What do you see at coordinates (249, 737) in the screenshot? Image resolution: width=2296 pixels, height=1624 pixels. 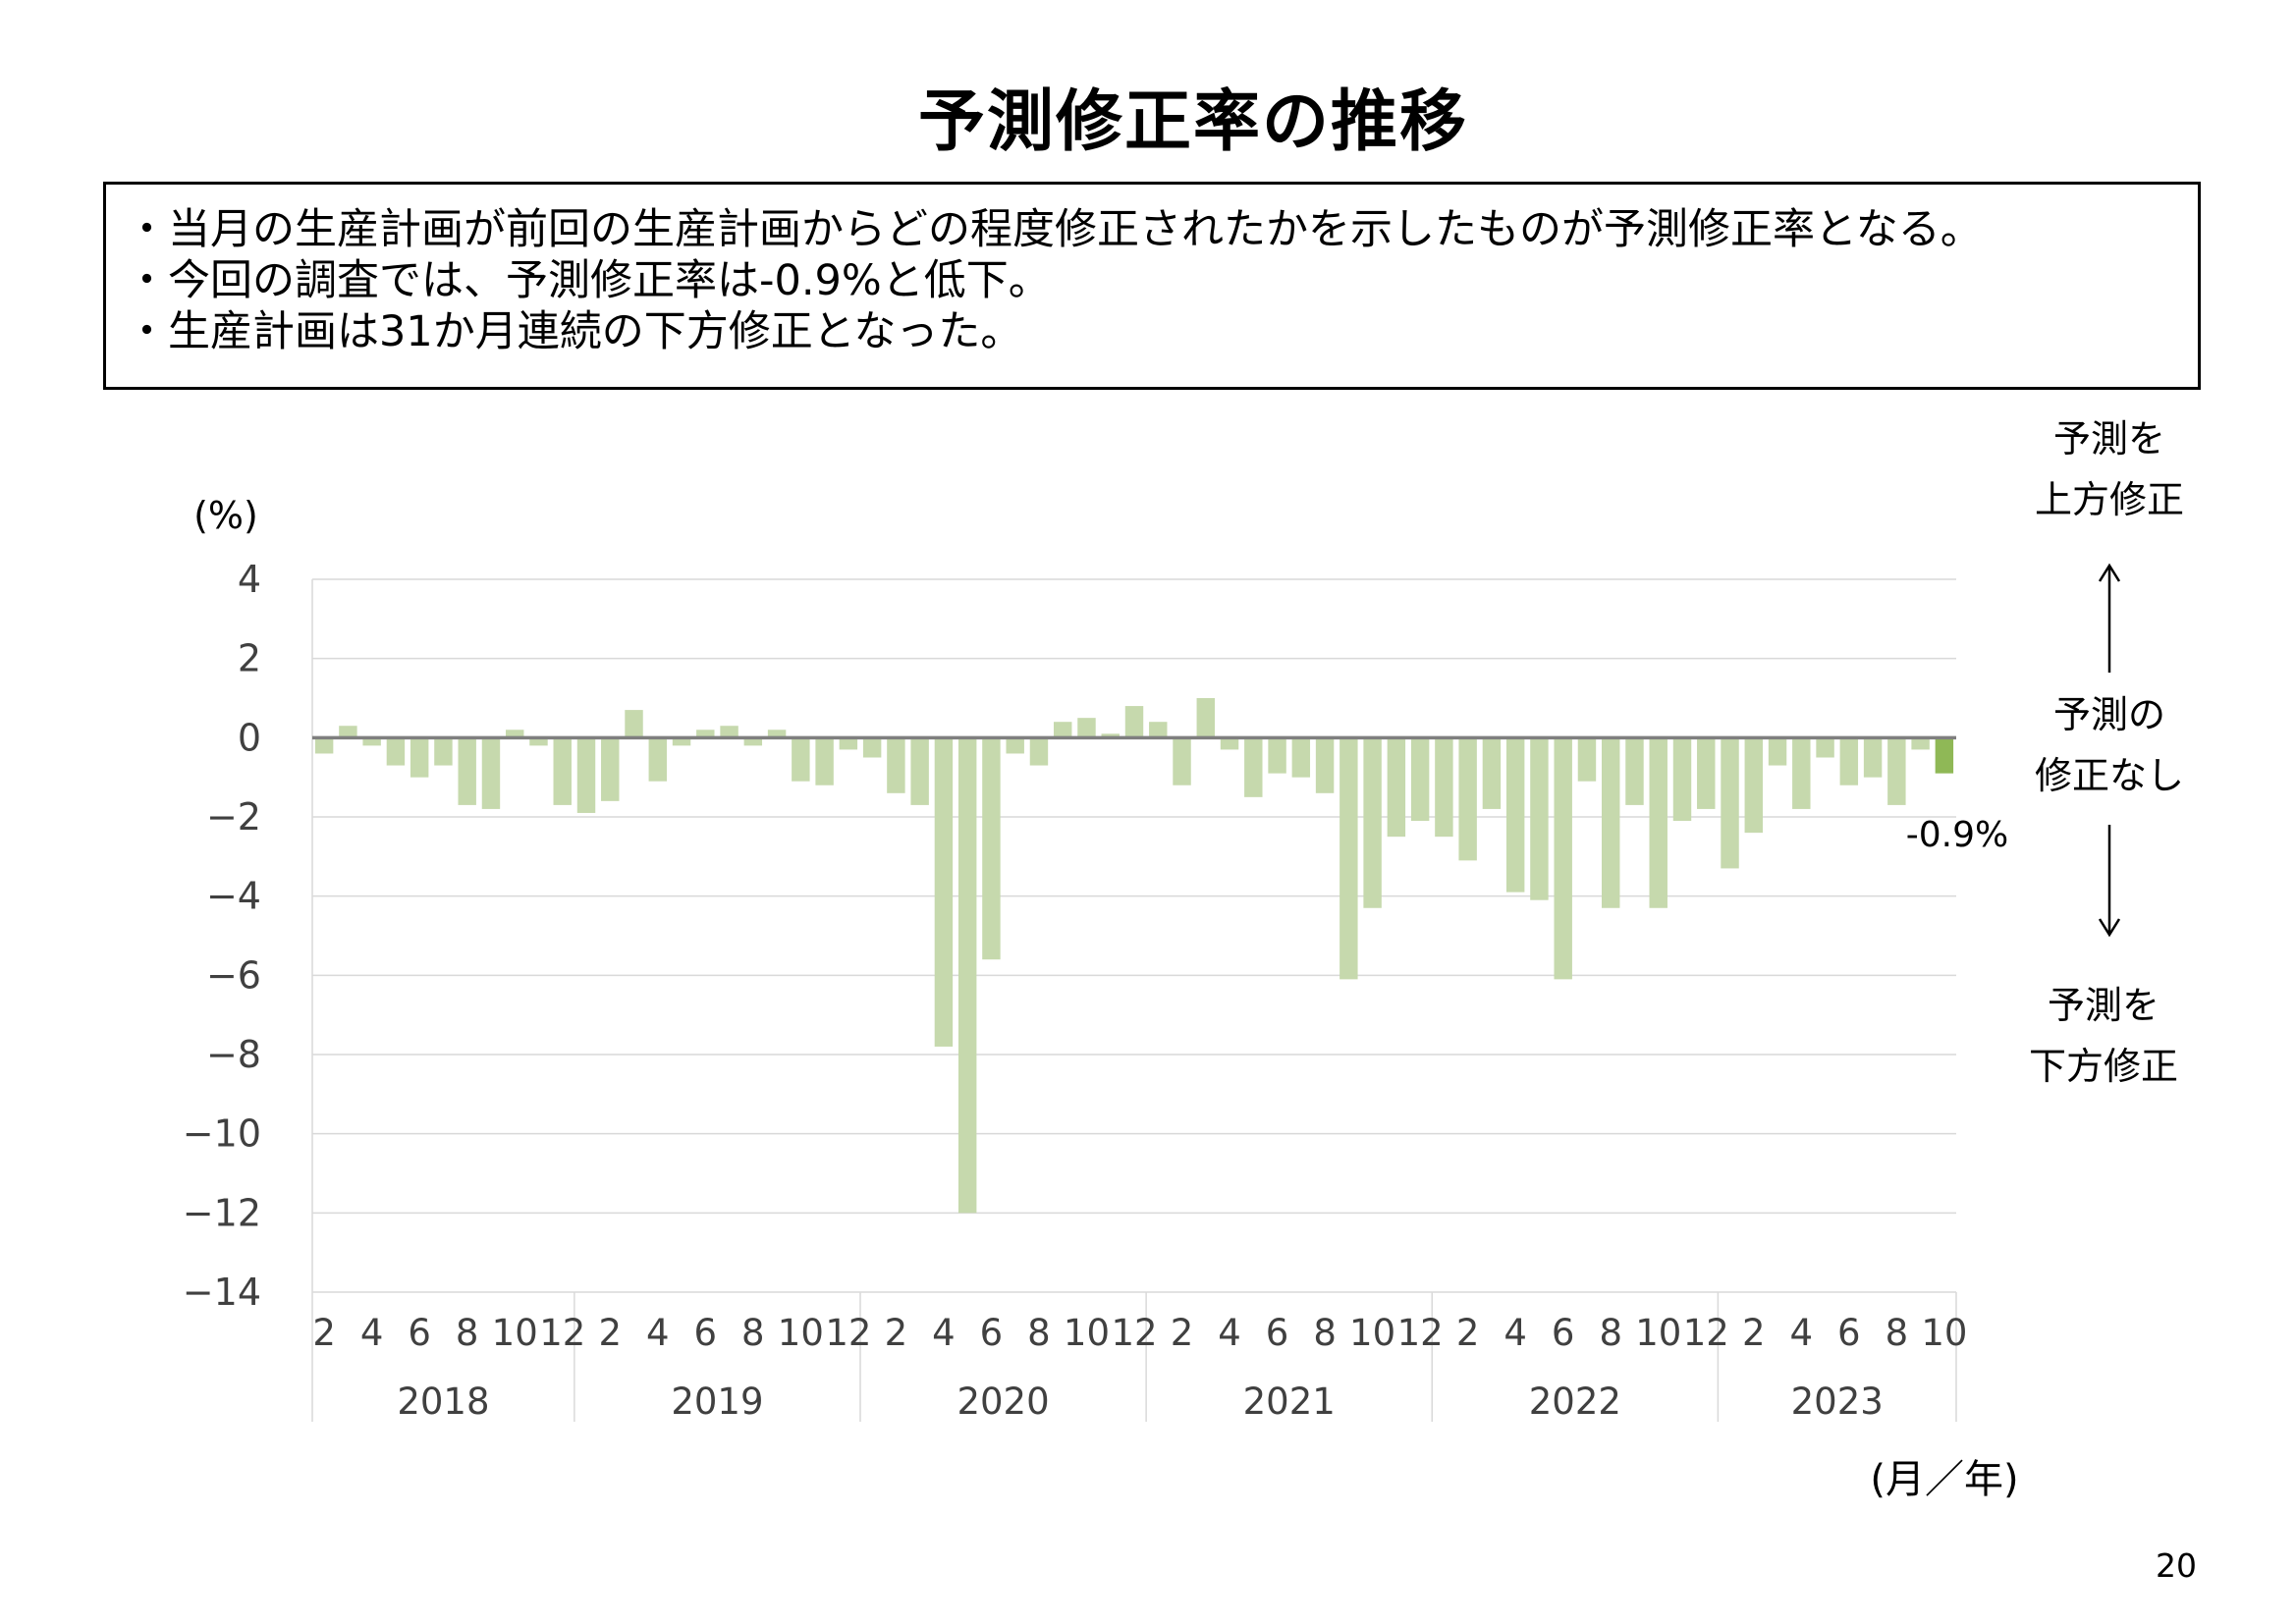 I see `y-tick-label: 0` at bounding box center [249, 737].